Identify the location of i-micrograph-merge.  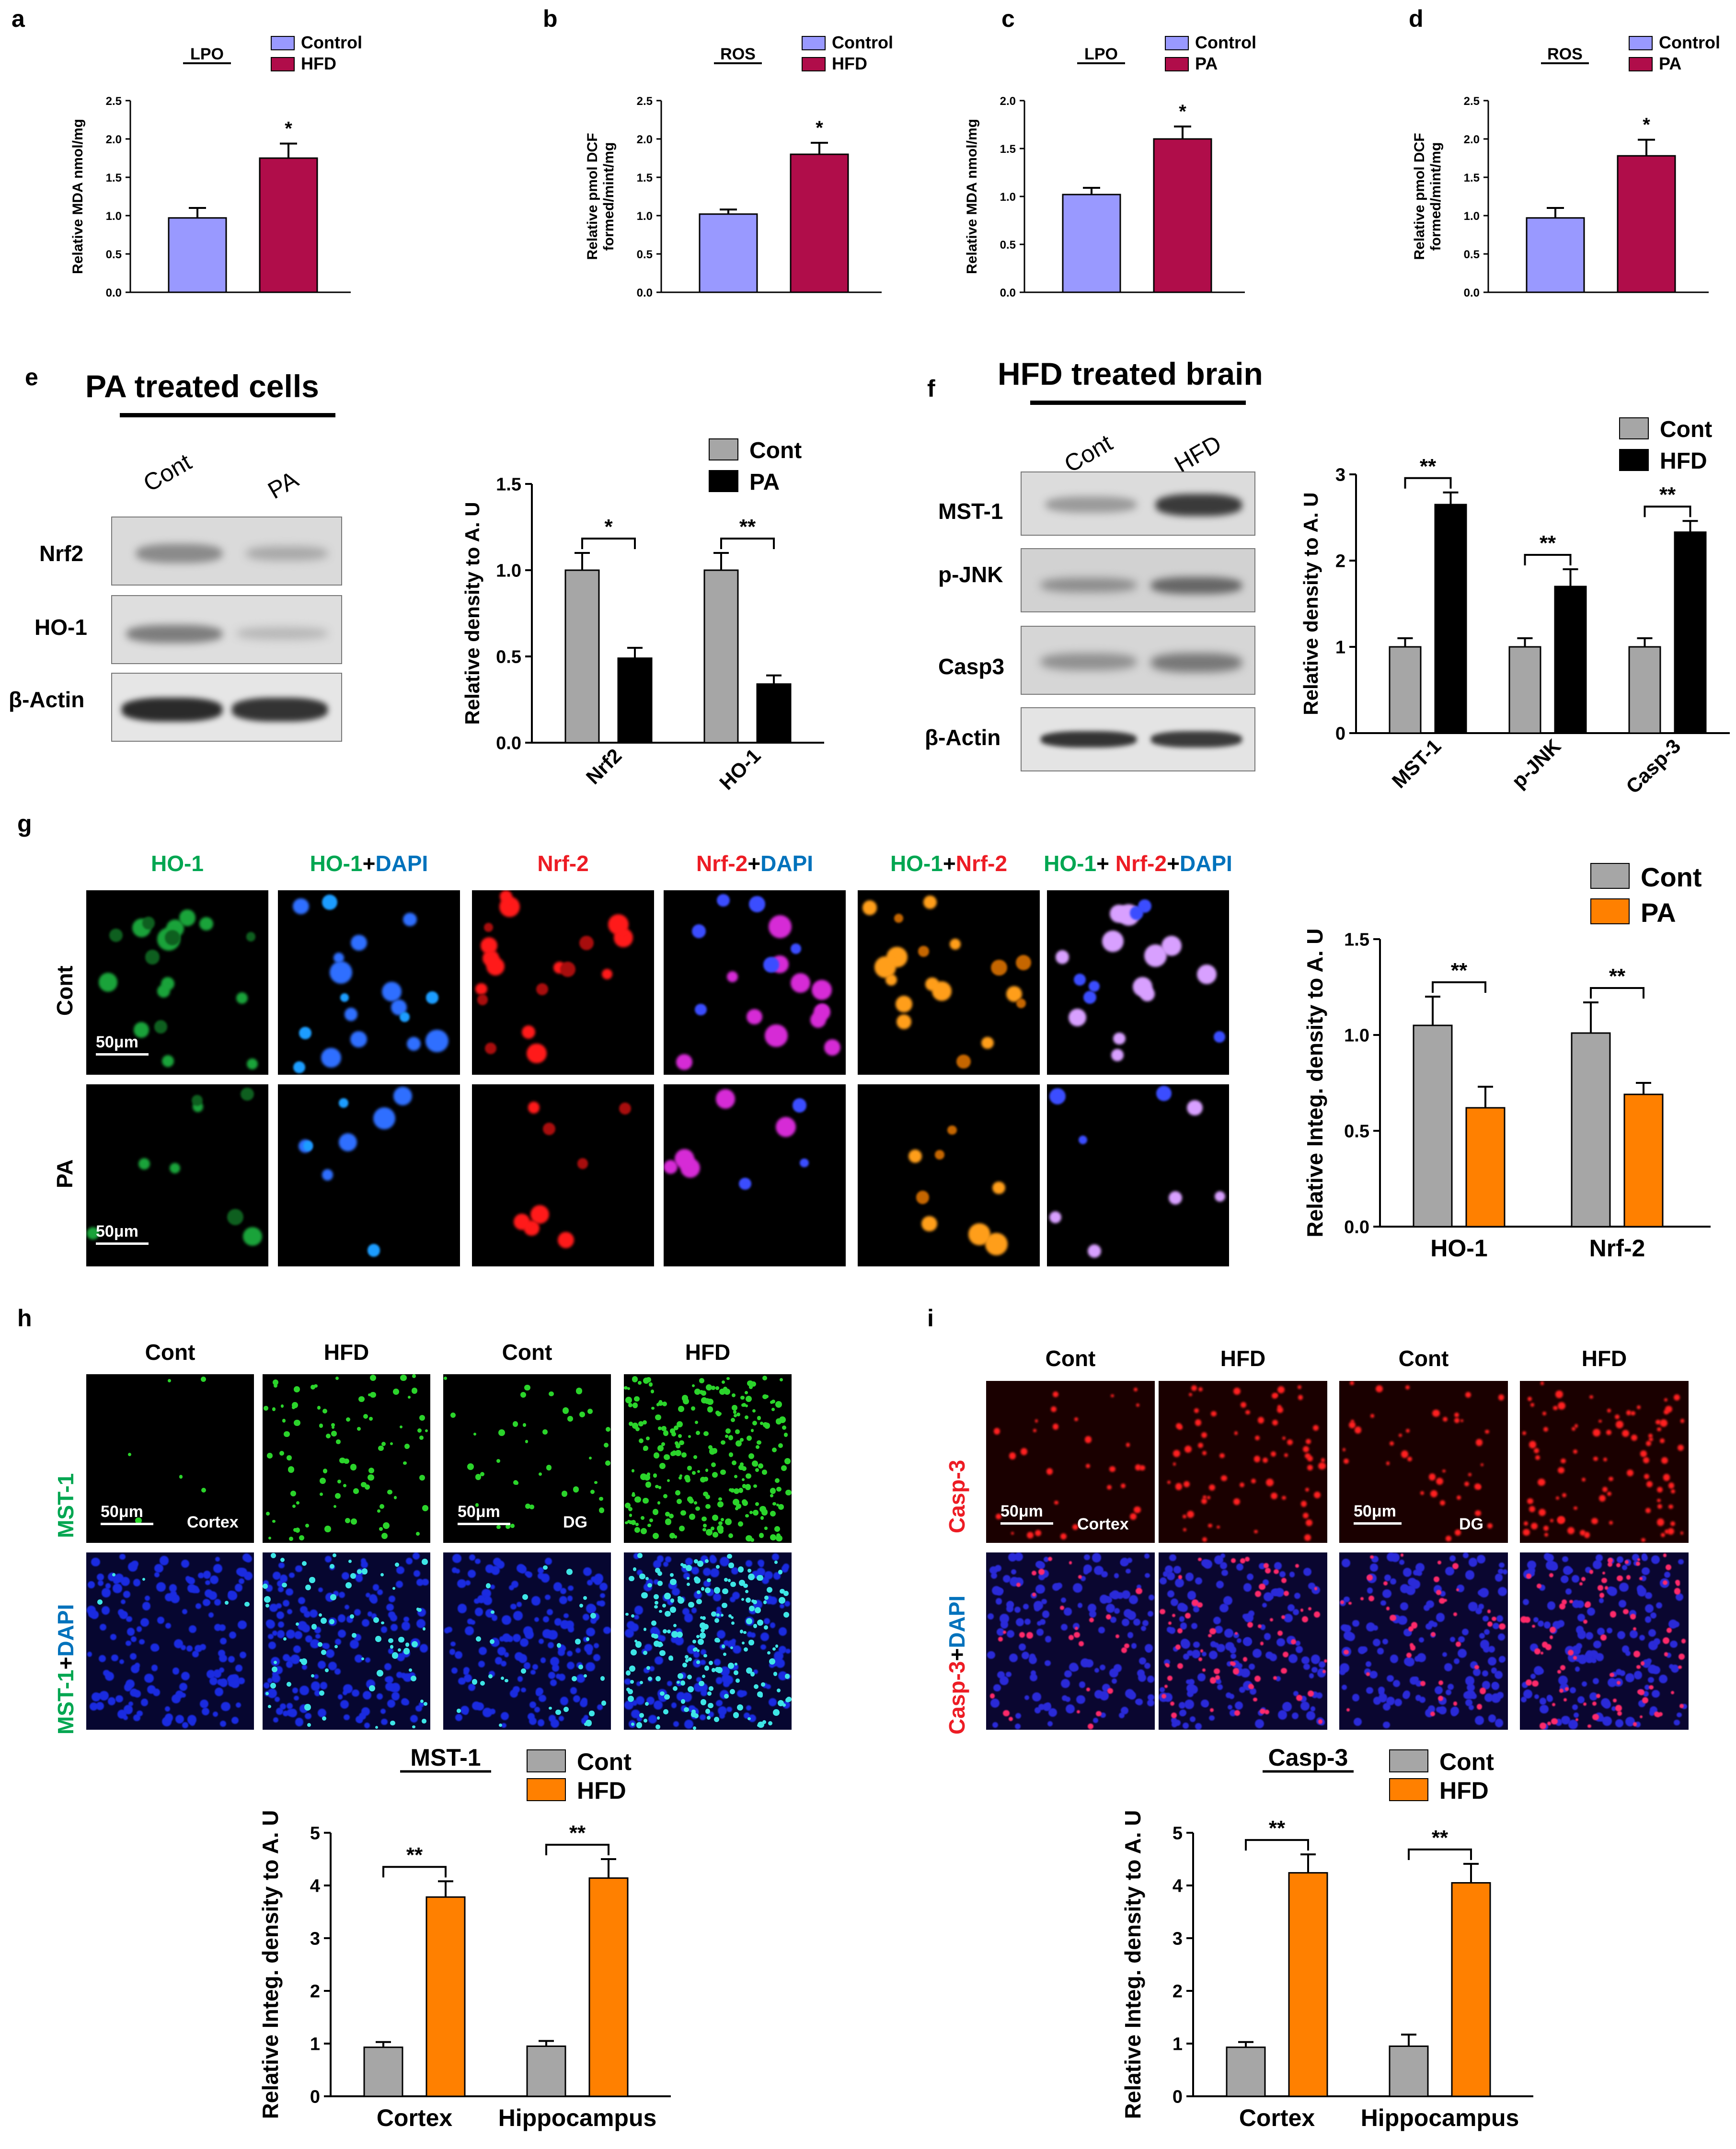
(1423, 1641).